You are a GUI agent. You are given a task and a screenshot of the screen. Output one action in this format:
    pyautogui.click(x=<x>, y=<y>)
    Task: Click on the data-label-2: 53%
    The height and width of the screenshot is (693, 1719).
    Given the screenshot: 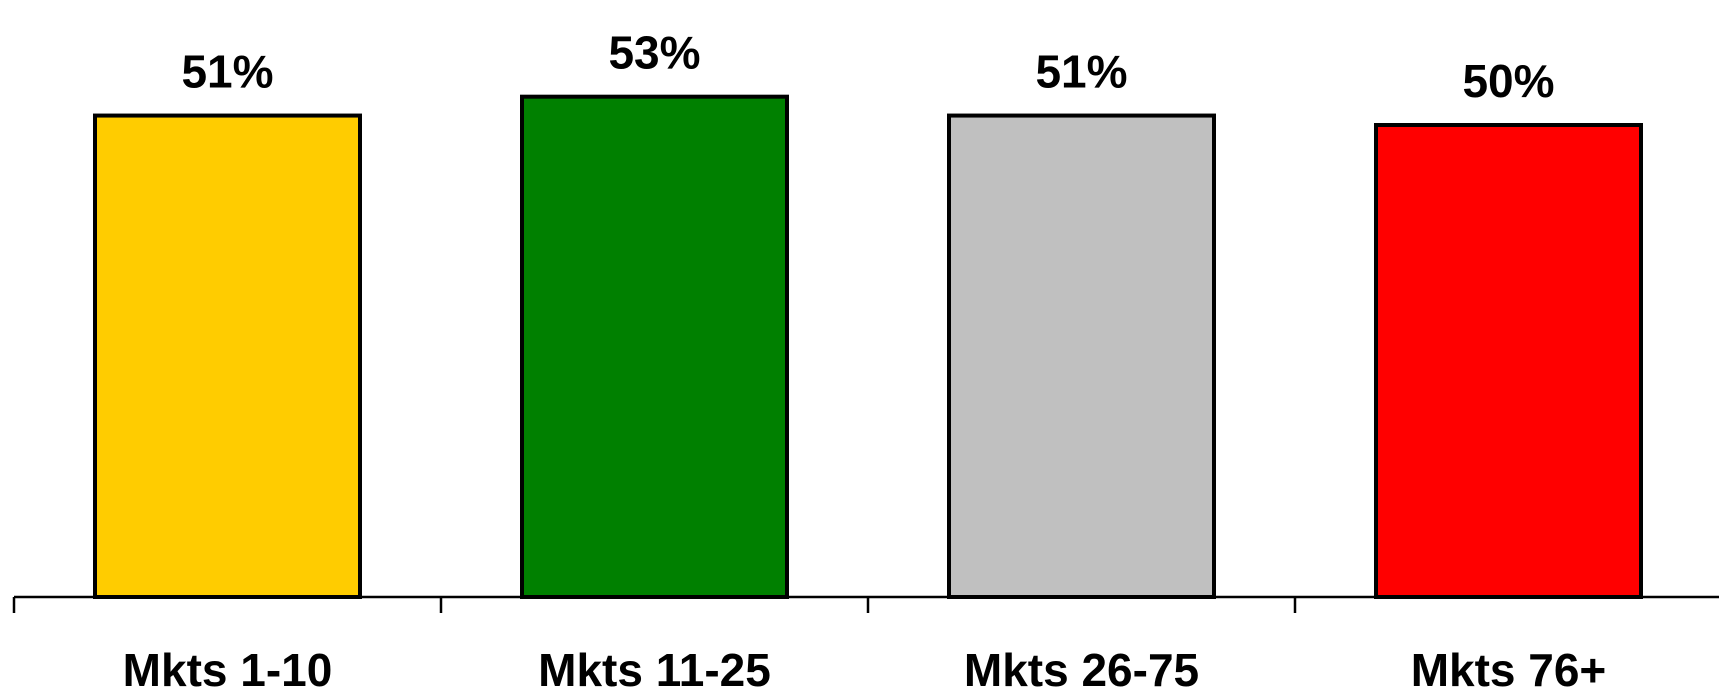 What is the action you would take?
    pyautogui.click(x=654, y=53)
    